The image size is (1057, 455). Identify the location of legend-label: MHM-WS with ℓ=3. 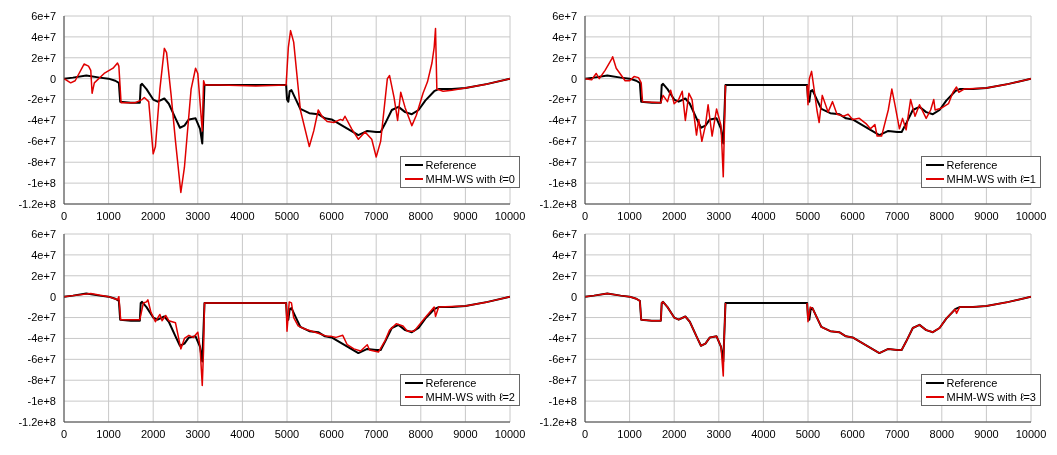
(991, 397).